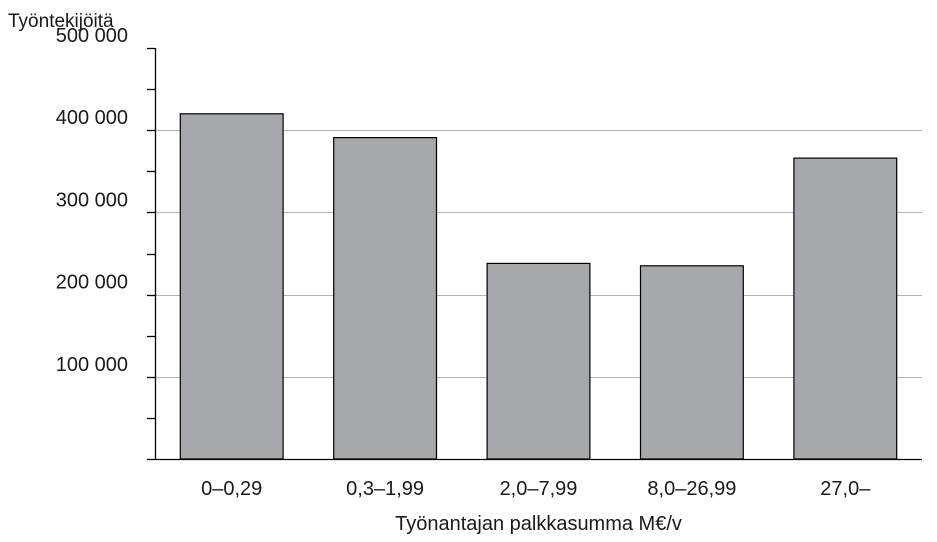 This screenshot has height=542, width=937. Describe the element at coordinates (539, 489) in the screenshot. I see `x-category-label: 2,0–7,99` at that location.